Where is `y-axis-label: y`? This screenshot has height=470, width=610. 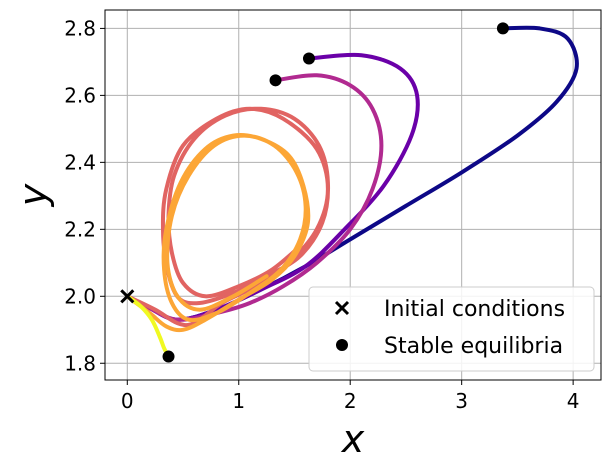
y-axis-label: y is located at coordinates (33, 195).